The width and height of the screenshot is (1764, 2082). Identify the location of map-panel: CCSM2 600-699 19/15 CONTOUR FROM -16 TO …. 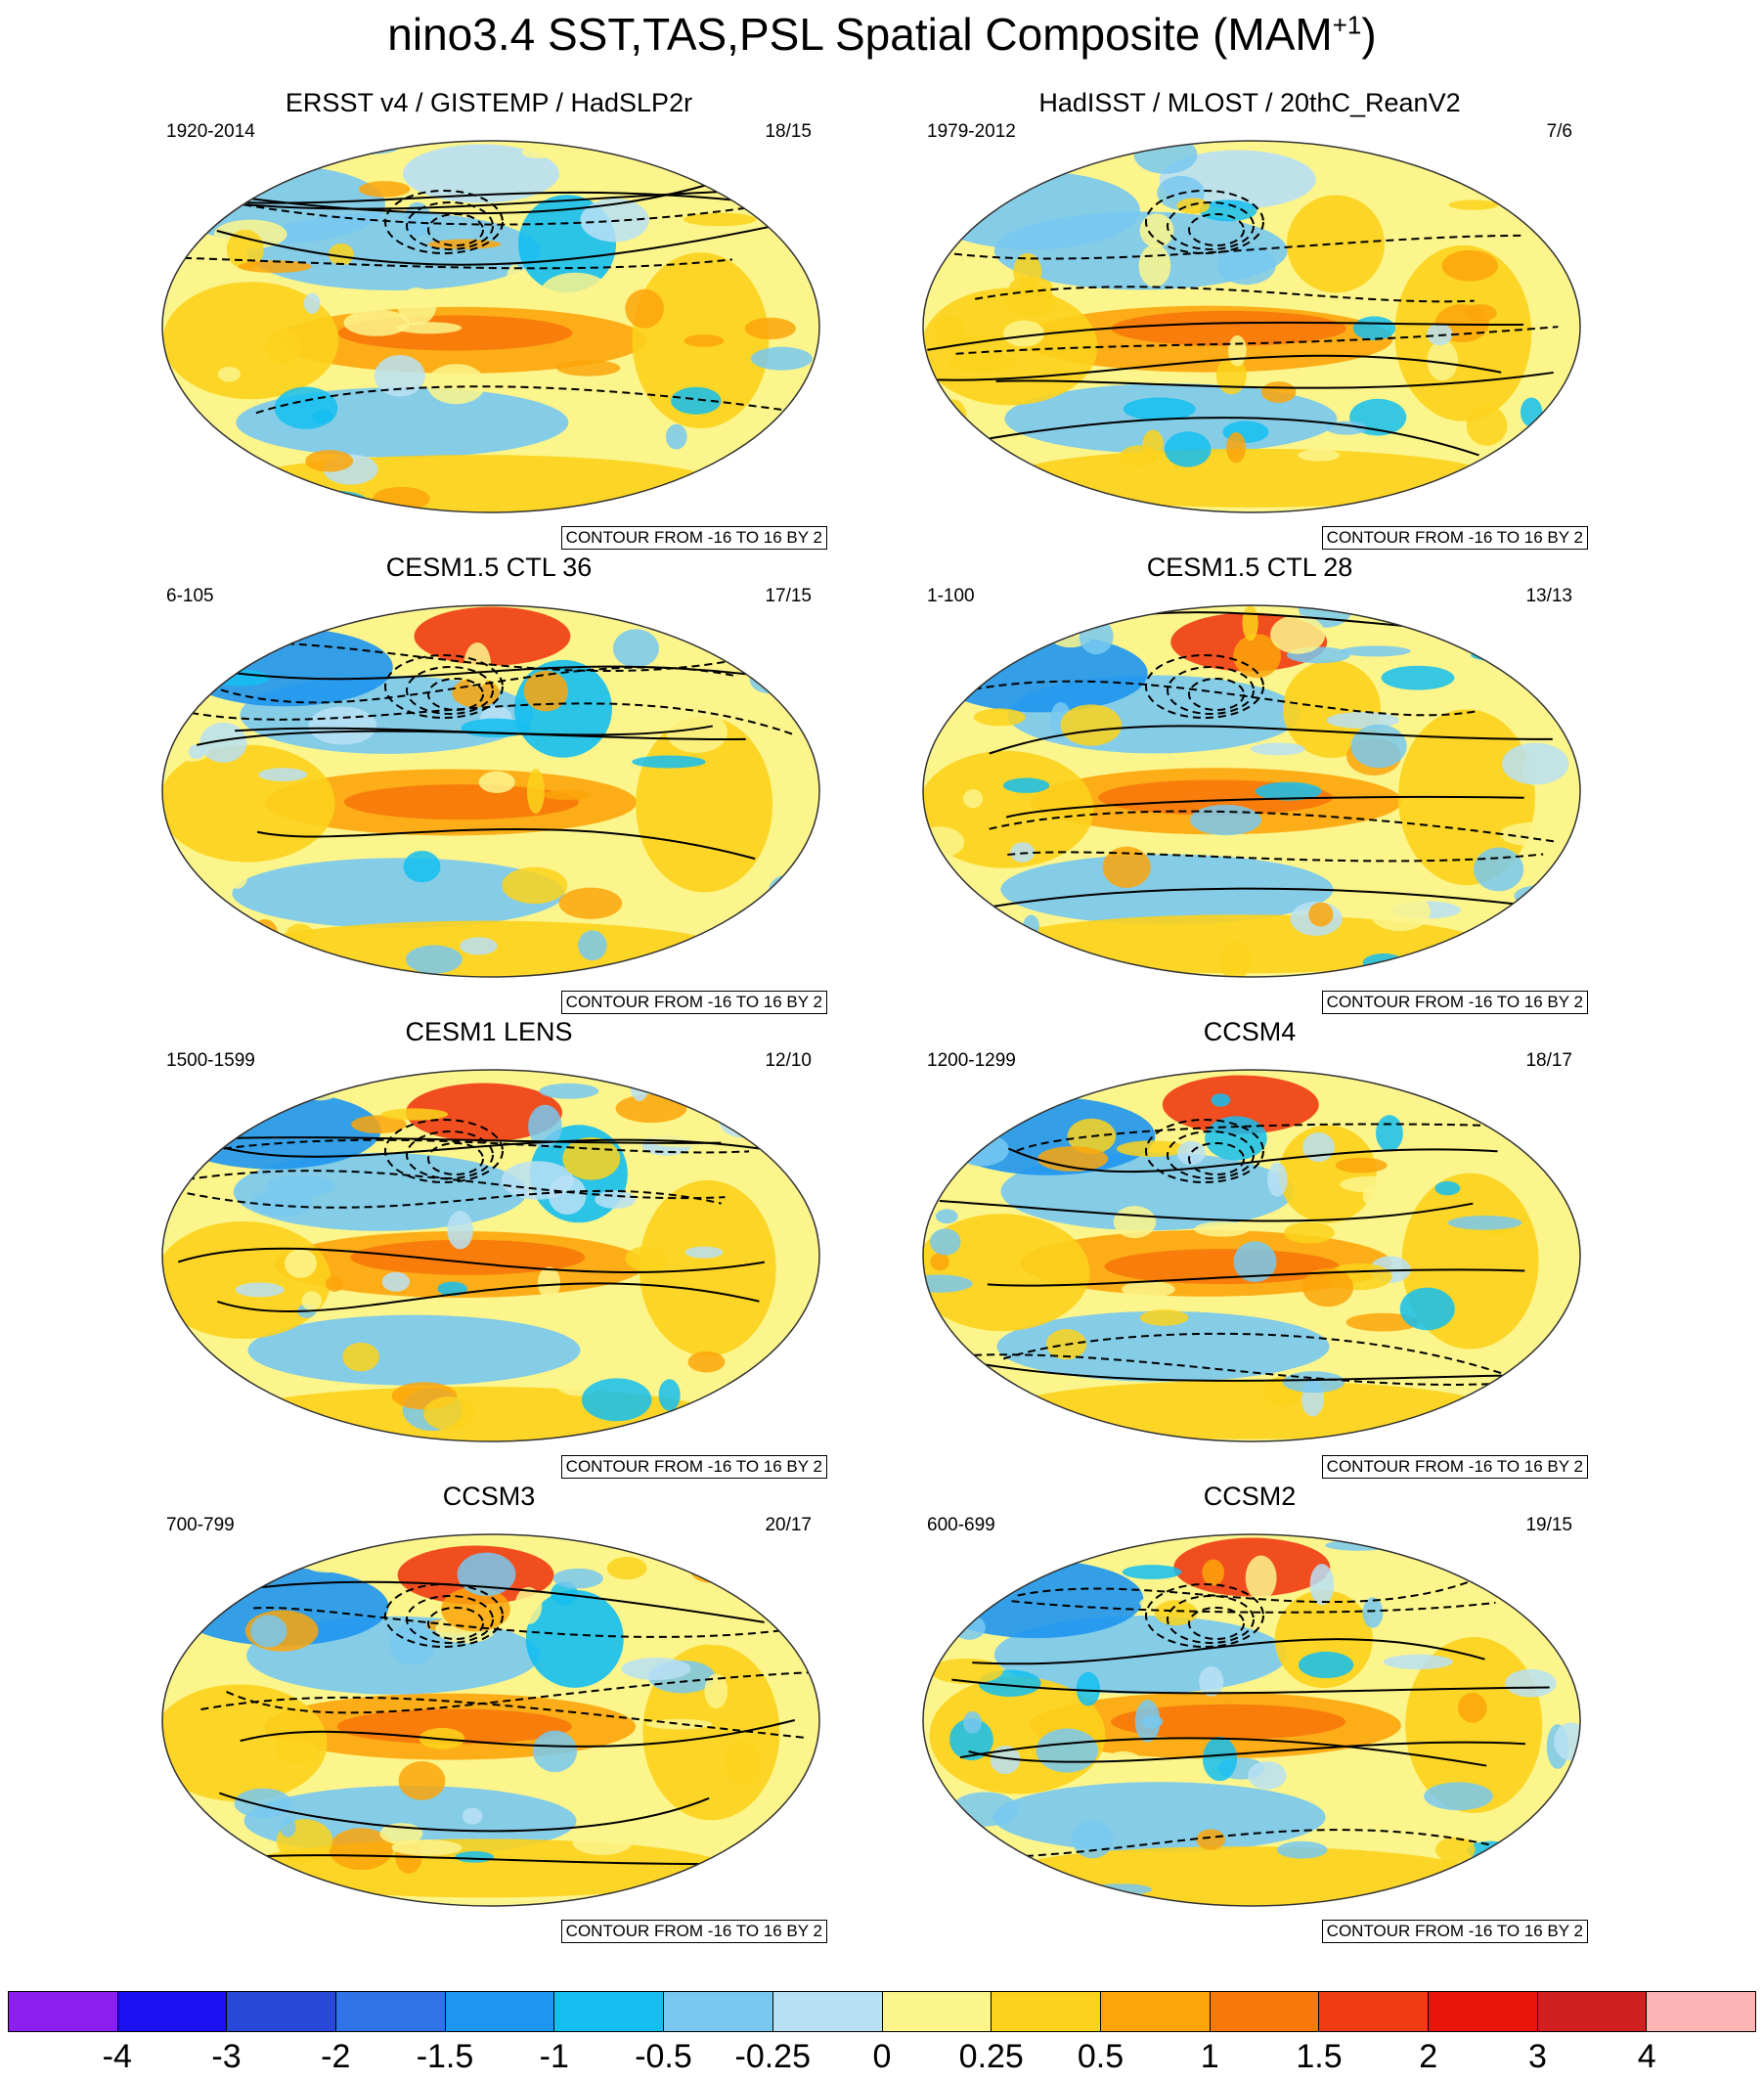
(1249, 1712).